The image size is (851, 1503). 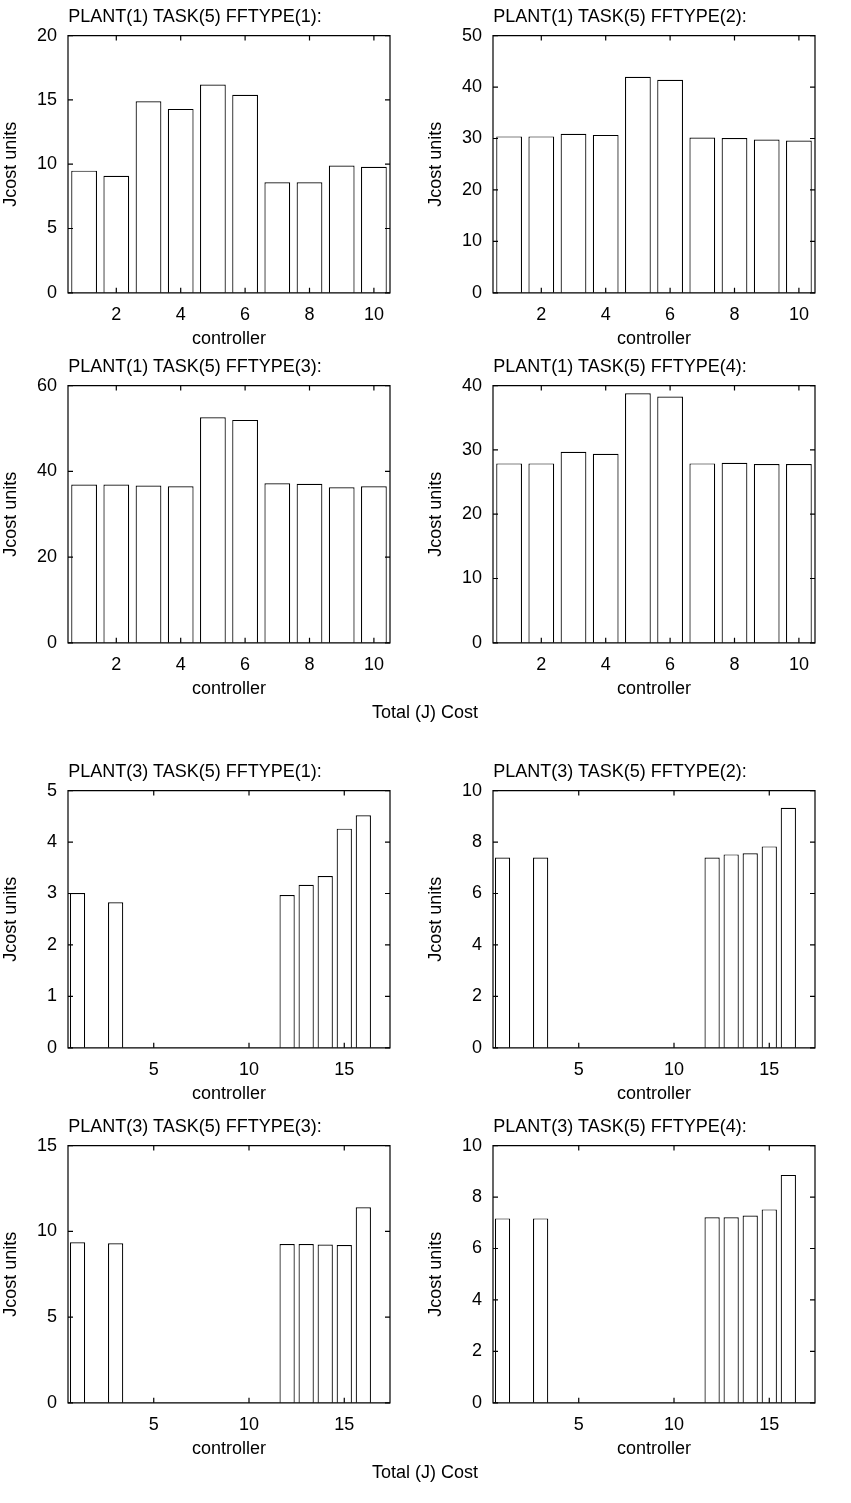 What do you see at coordinates (51, 892) in the screenshot?
I see `y-tick-label: 3` at bounding box center [51, 892].